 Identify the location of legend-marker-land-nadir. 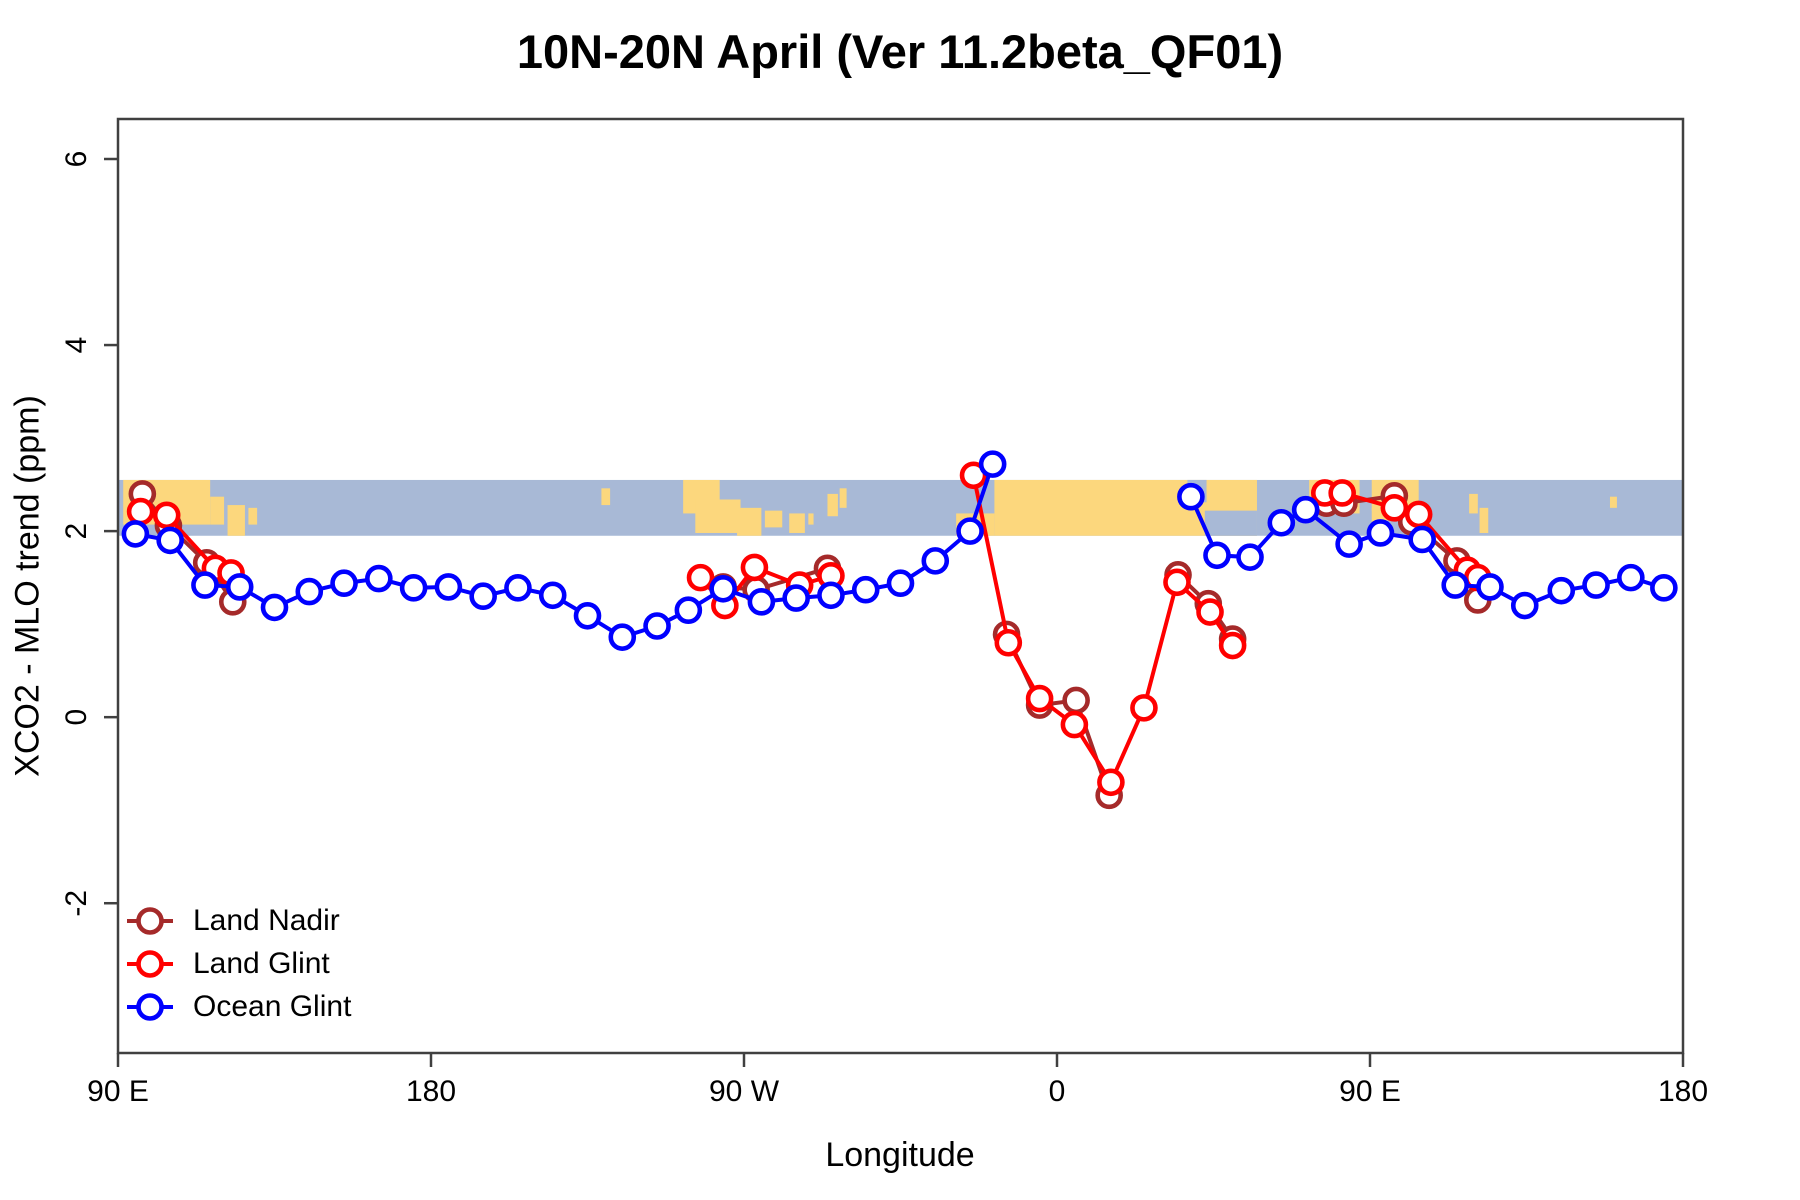
(150, 920).